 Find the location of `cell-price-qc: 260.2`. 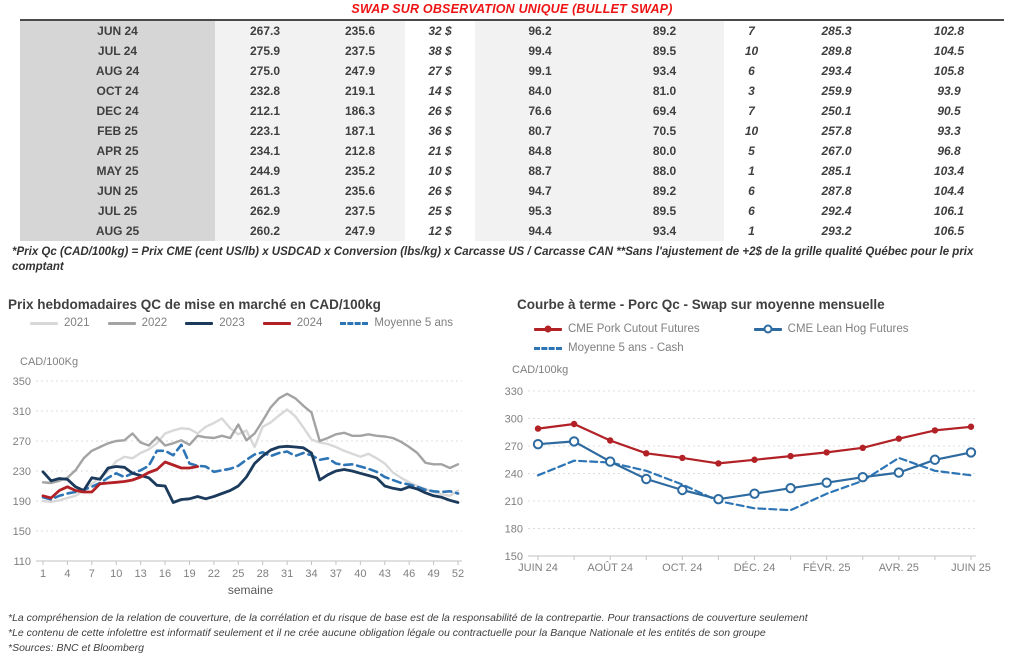

cell-price-qc: 260.2 is located at coordinates (265, 231).